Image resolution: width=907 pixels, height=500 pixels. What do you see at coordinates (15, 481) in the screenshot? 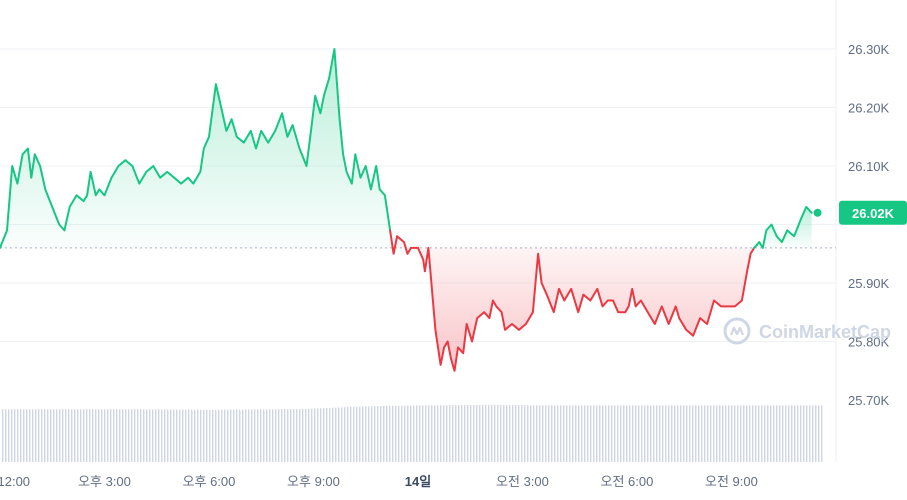
I see `x-tick-label: 오후 12:00` at bounding box center [15, 481].